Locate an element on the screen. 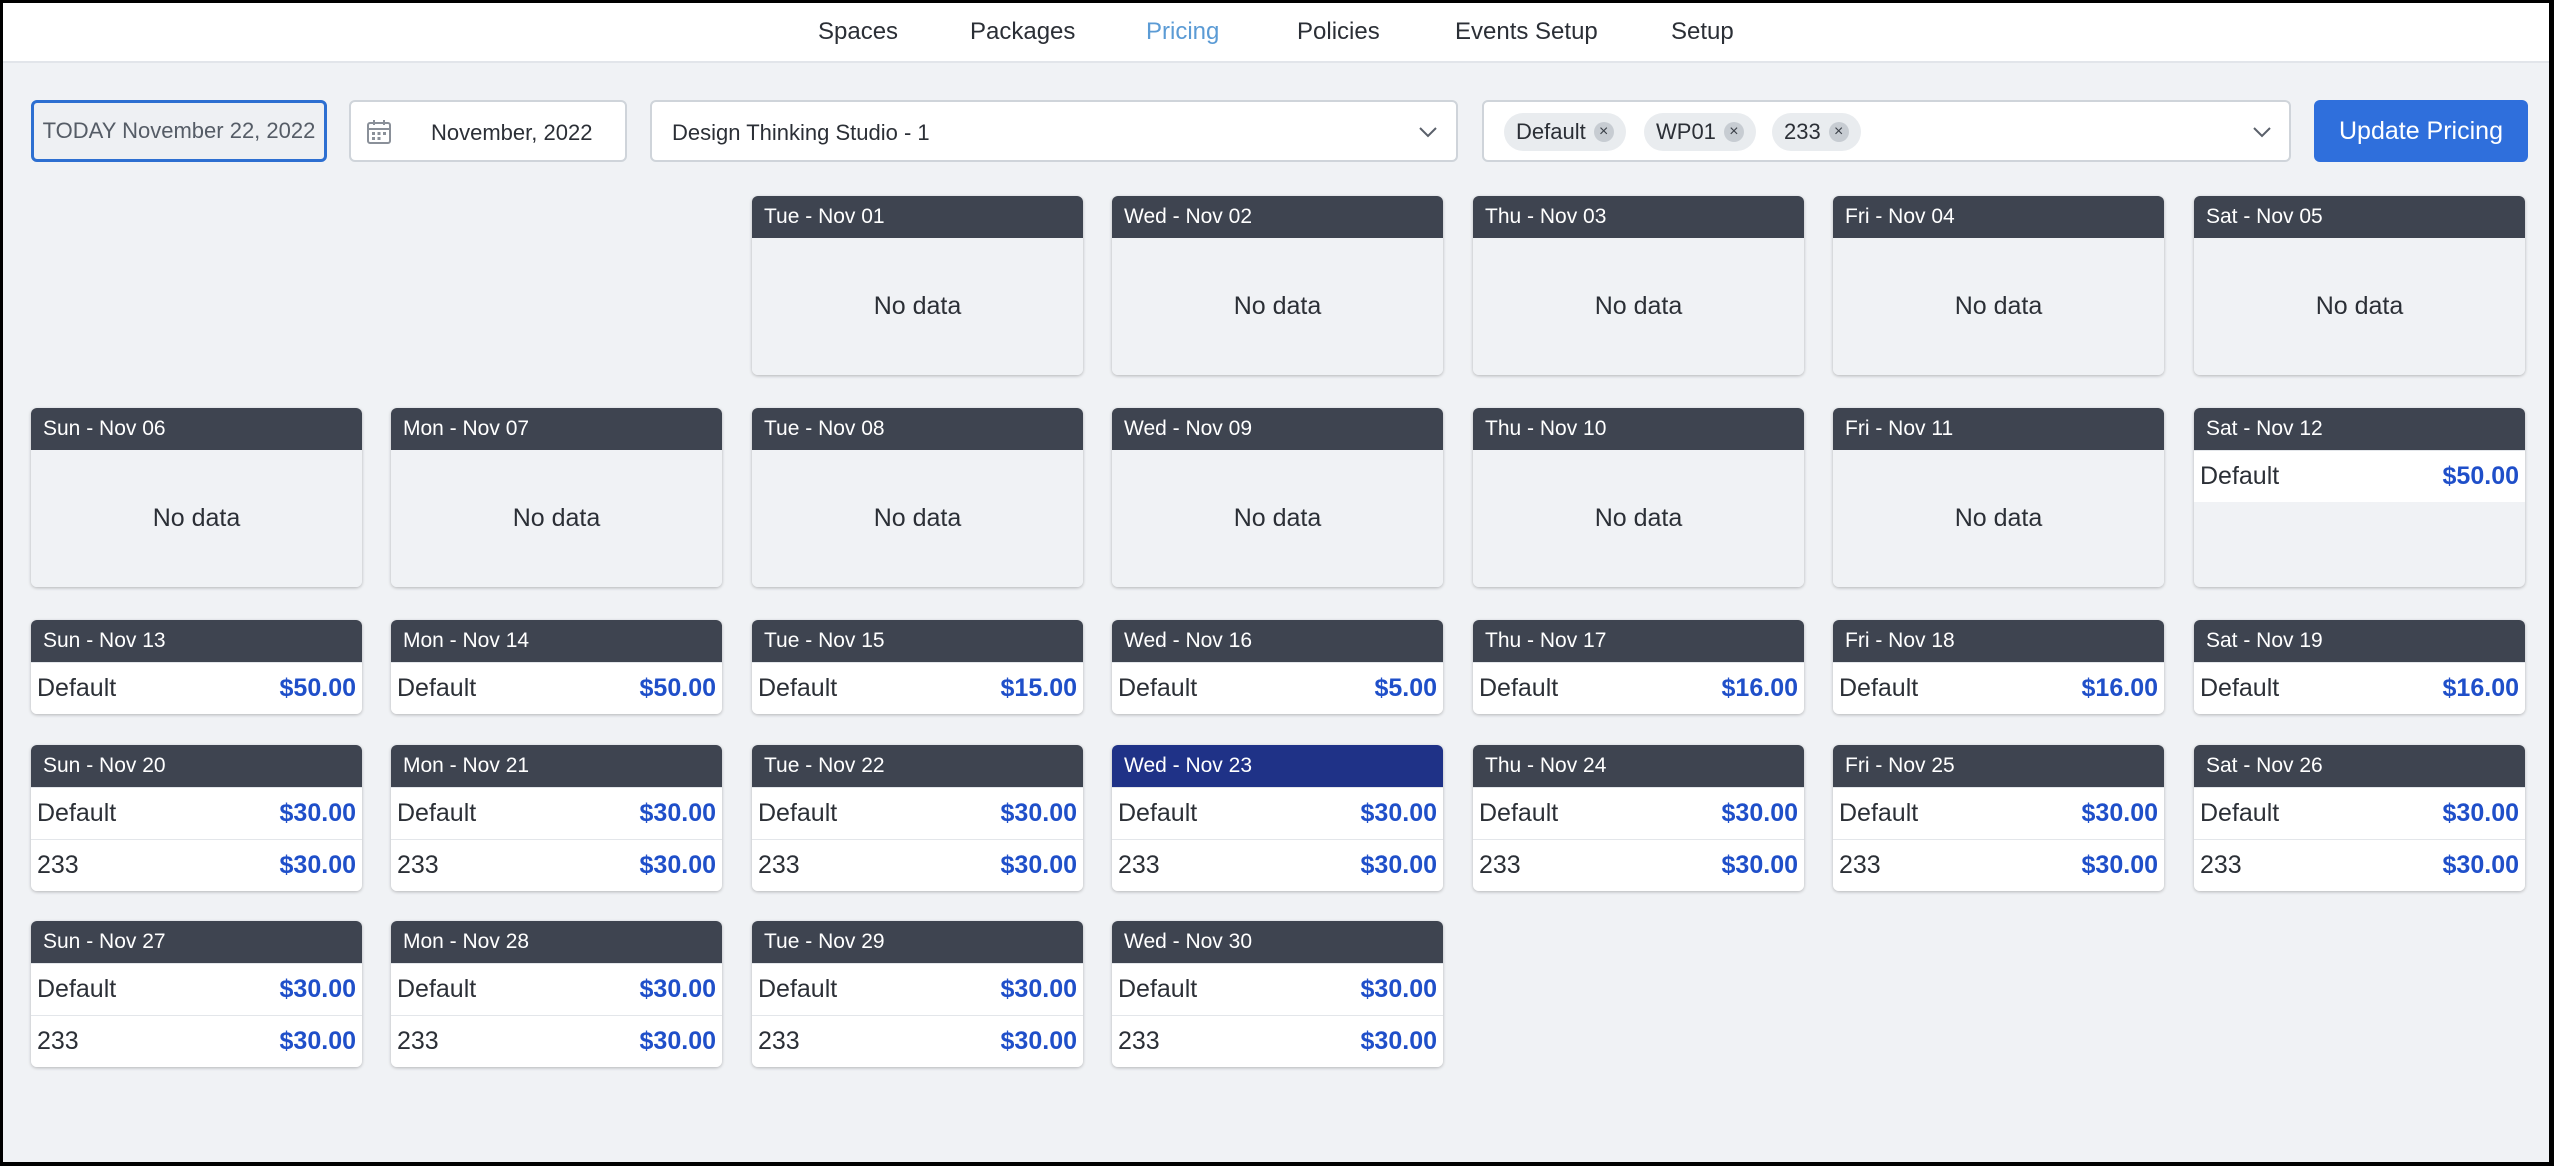 The width and height of the screenshot is (2554, 1166). day-card: Fri - Nov 18 Default $16.00 is located at coordinates (1998, 667).